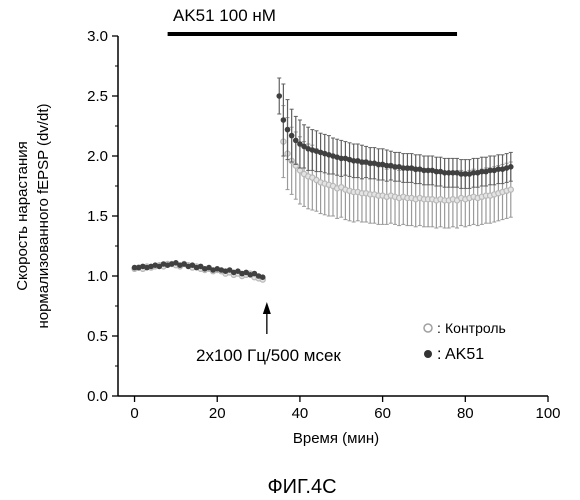  I want to click on legend-colon-ak51: :, so click(439, 354).